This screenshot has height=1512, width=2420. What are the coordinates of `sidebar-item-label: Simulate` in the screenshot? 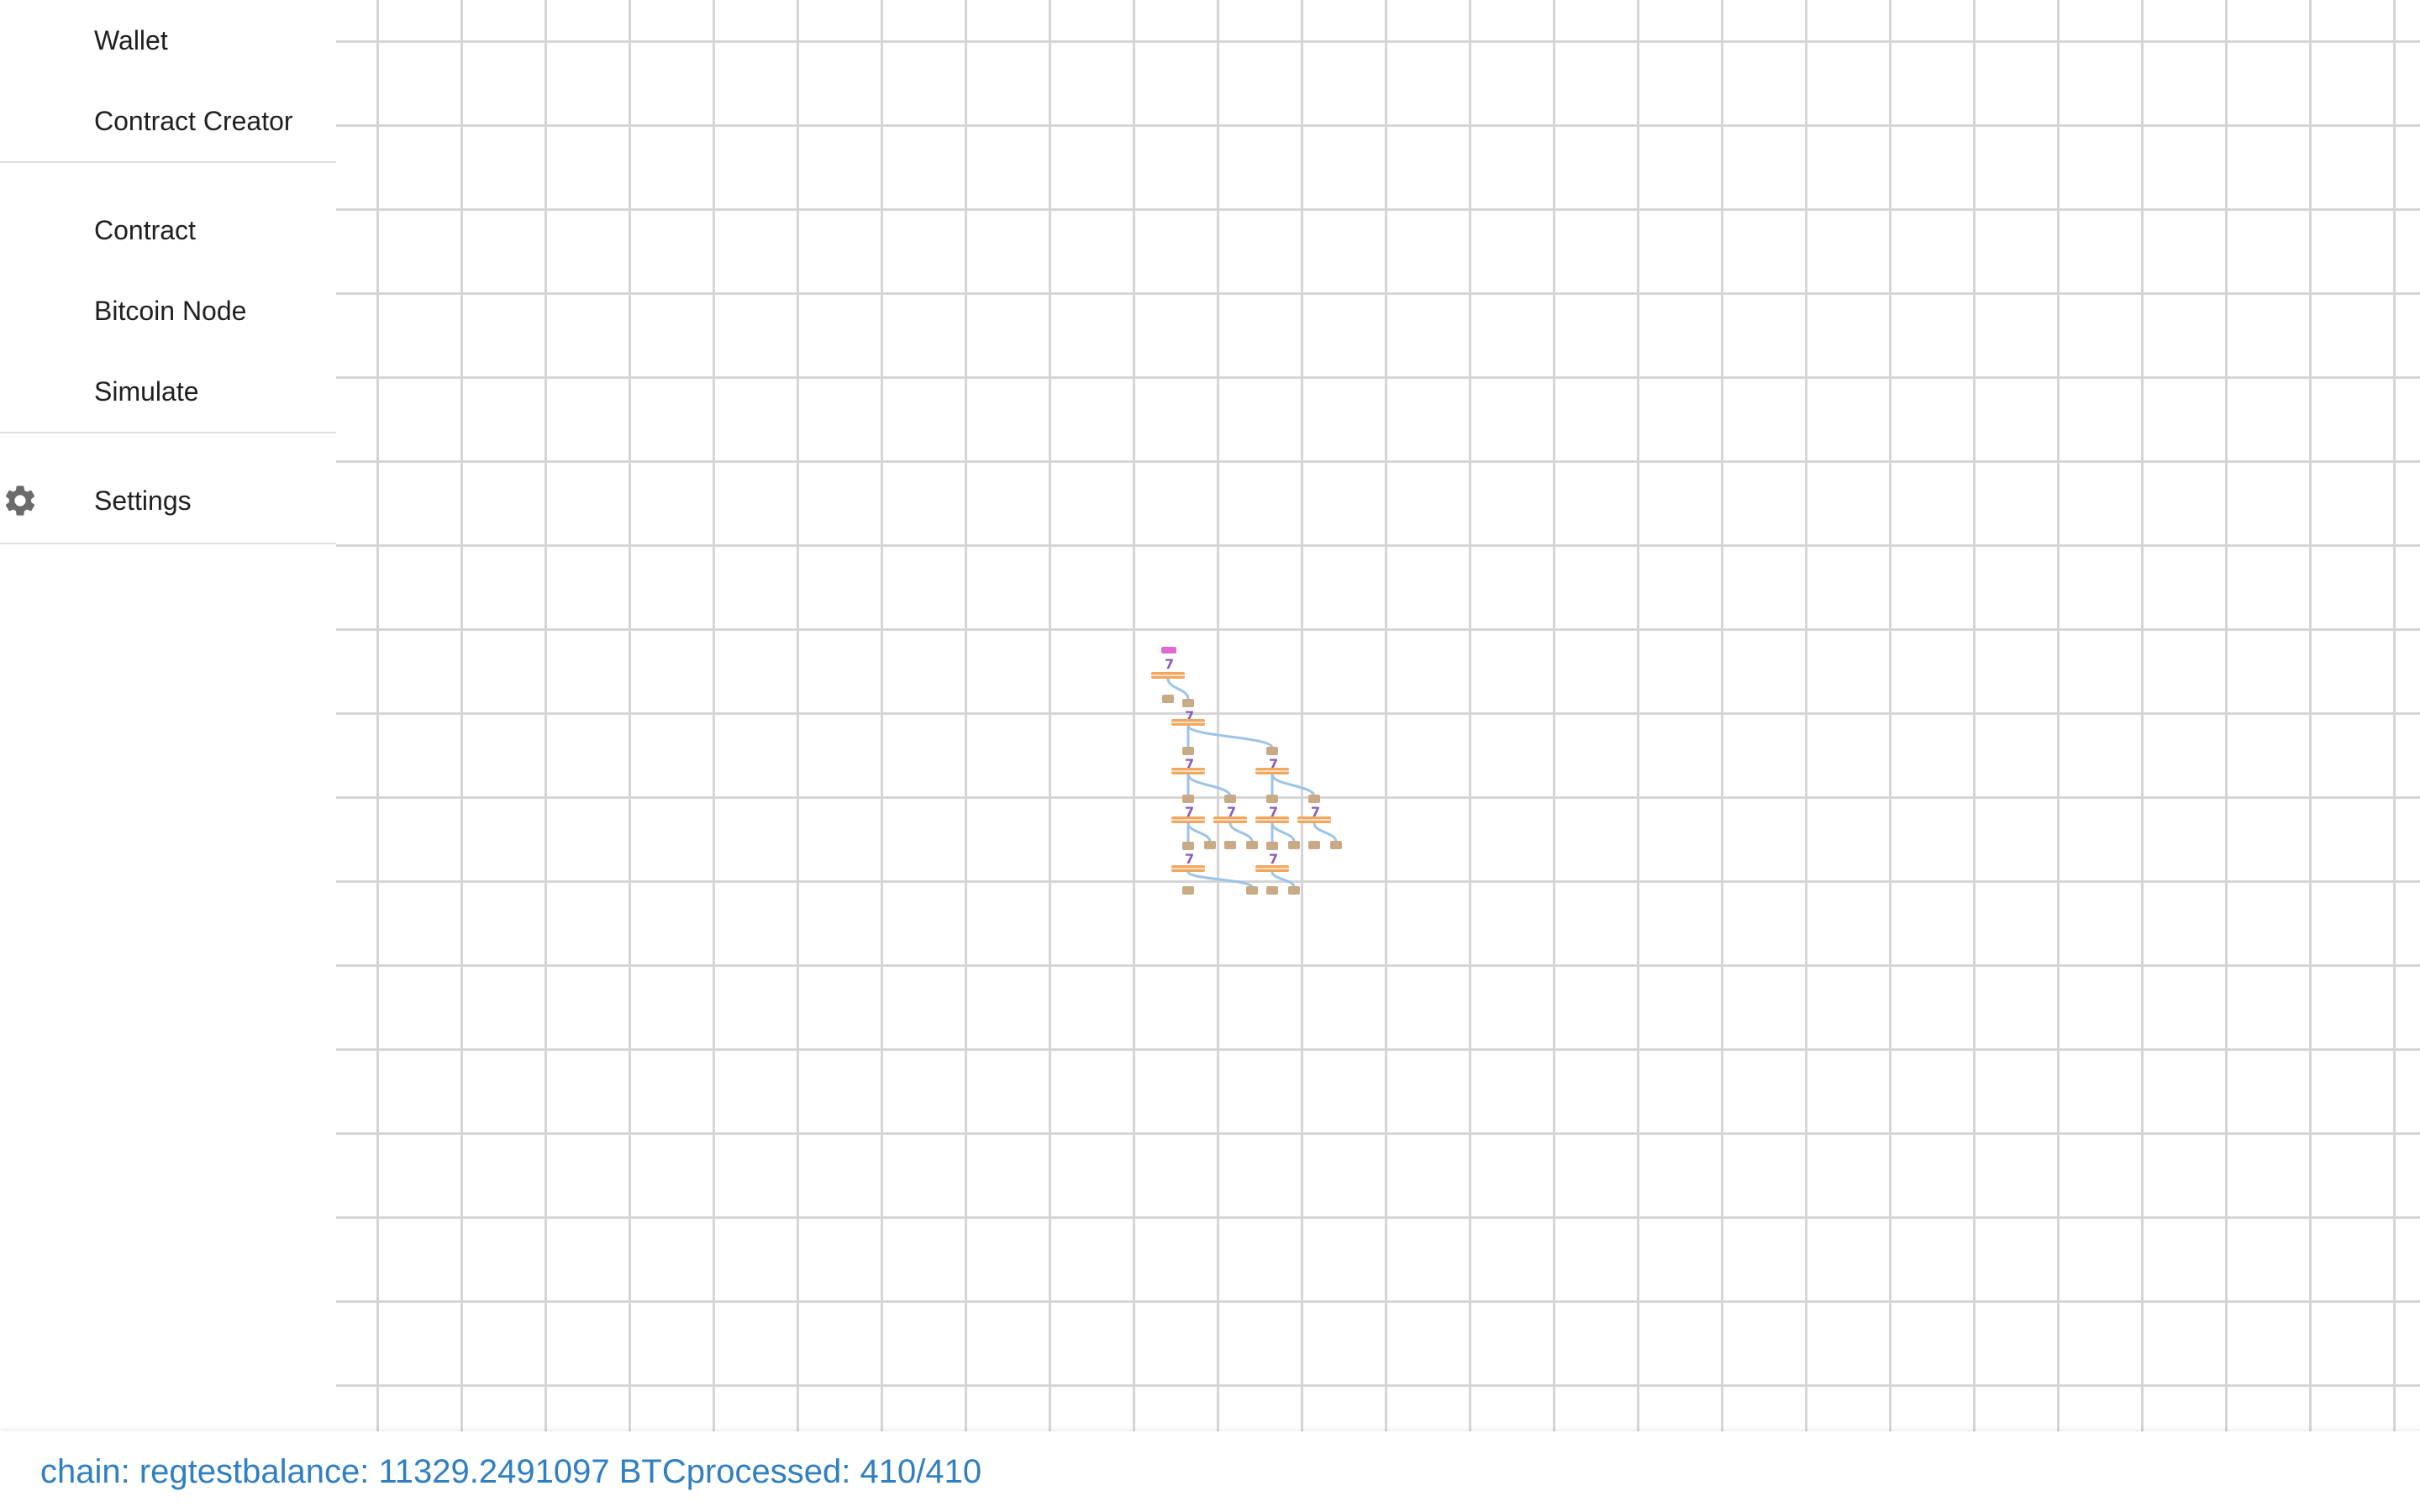 It's located at (146, 391).